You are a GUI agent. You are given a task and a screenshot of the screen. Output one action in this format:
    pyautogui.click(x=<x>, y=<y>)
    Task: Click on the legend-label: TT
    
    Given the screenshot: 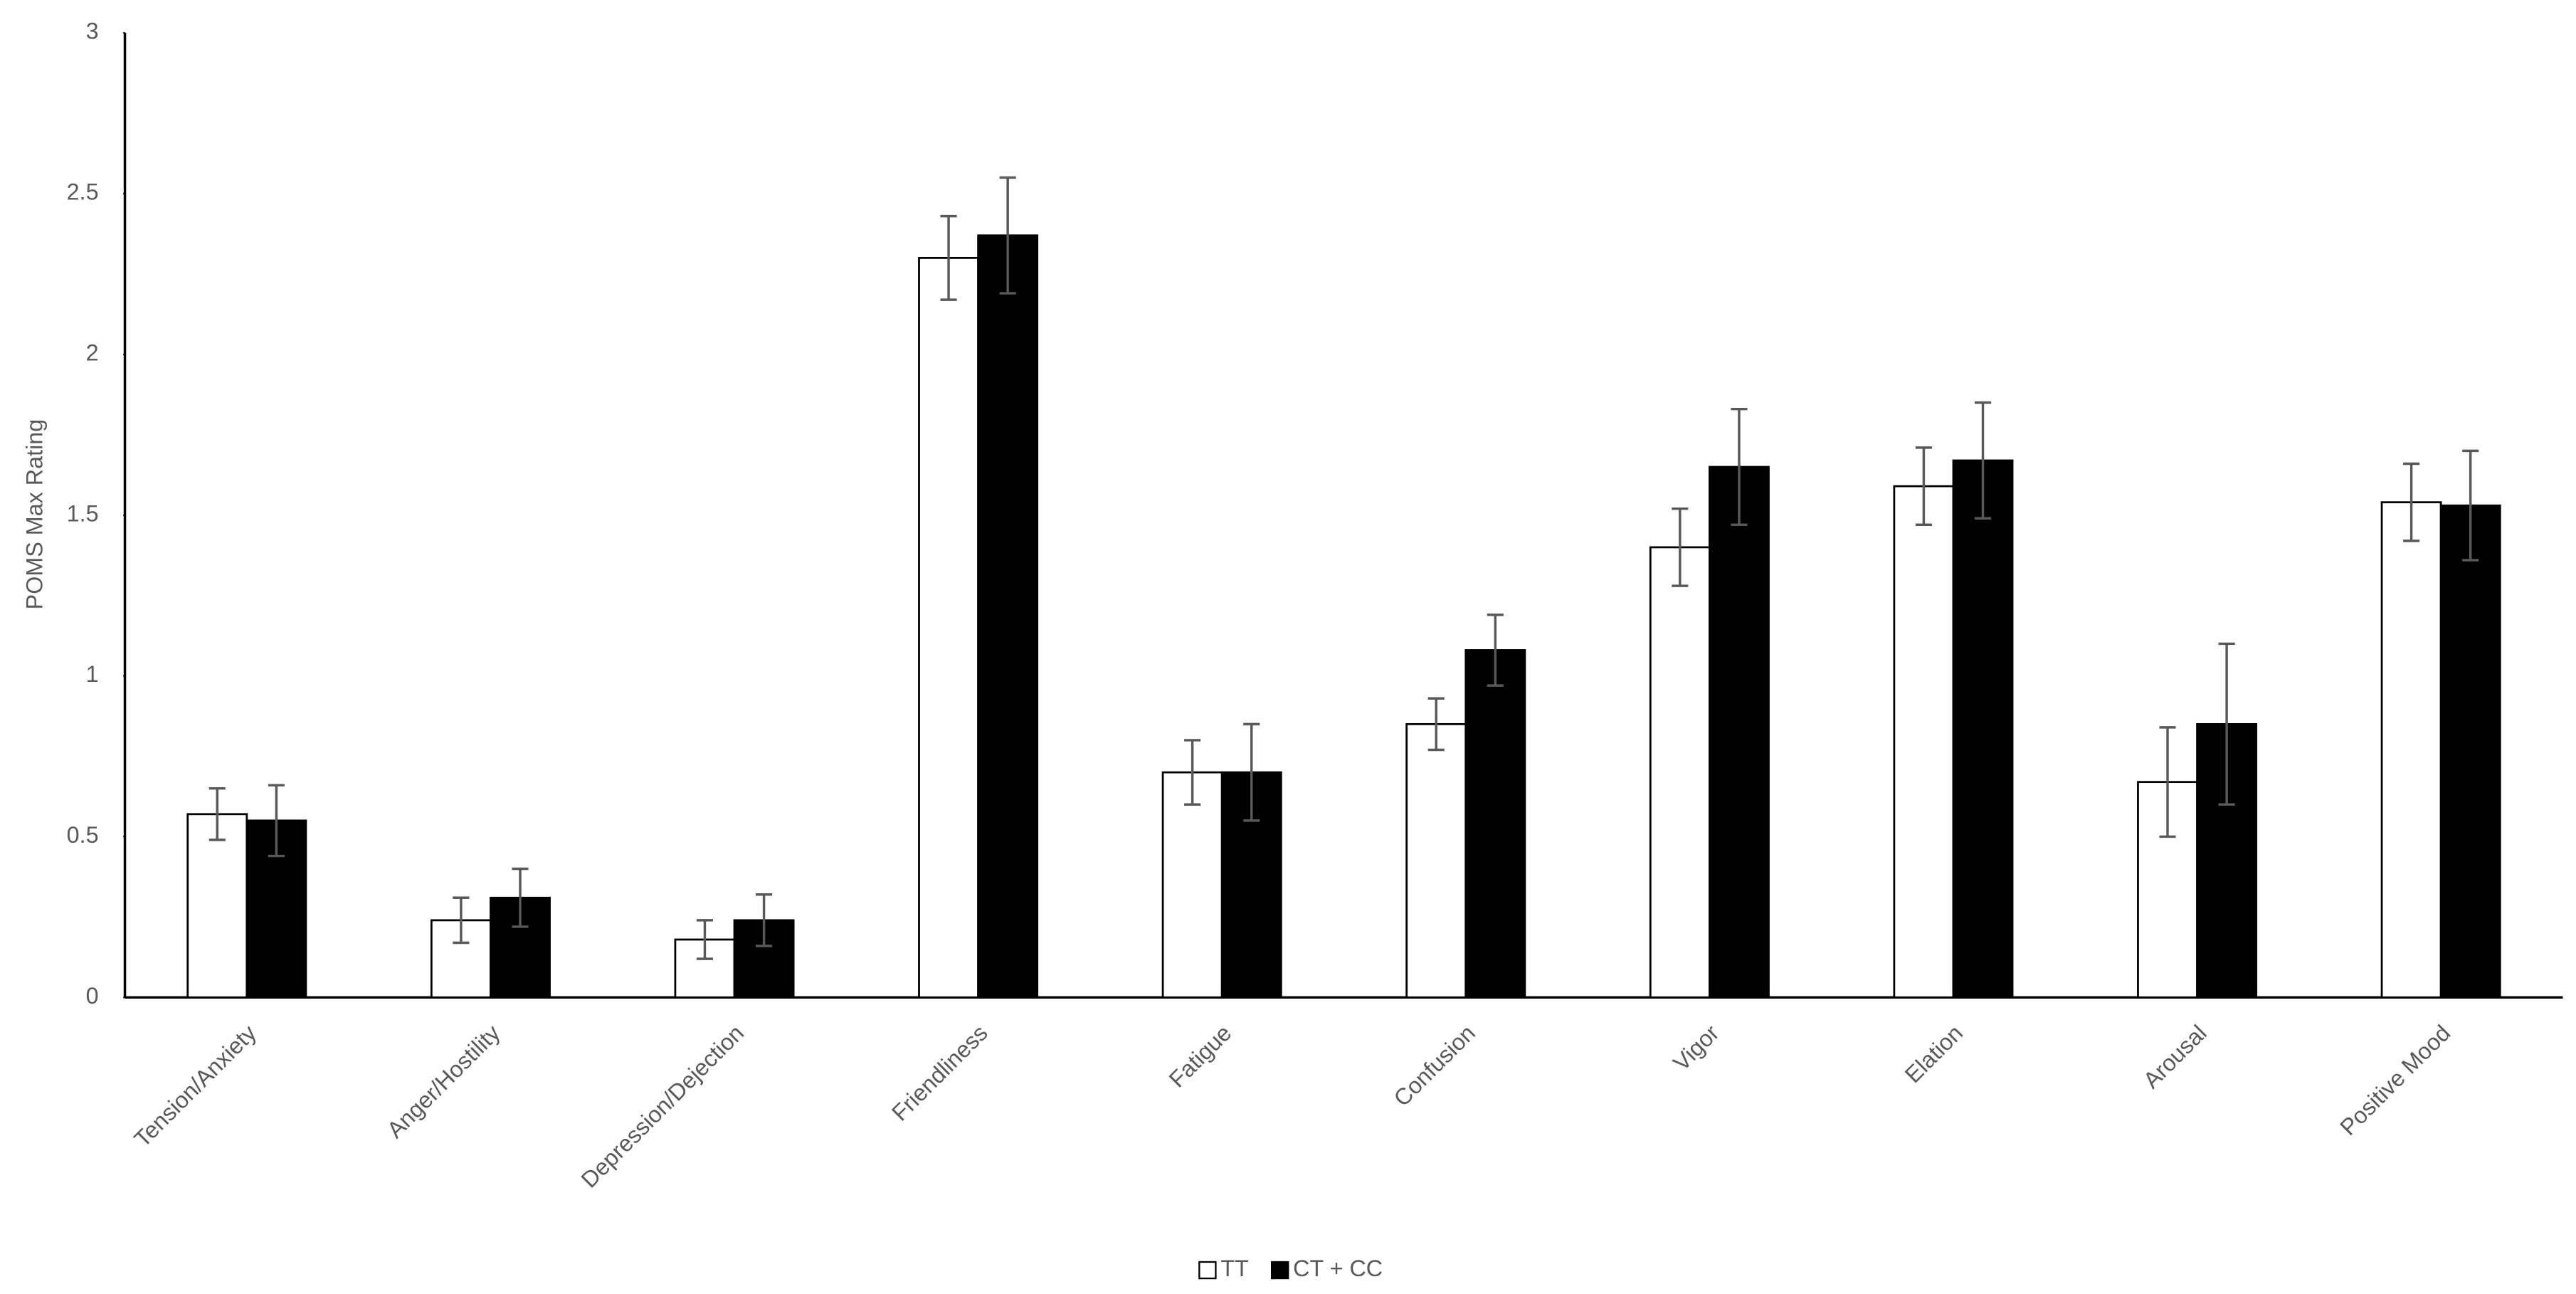 What is the action you would take?
    pyautogui.click(x=1234, y=1269)
    